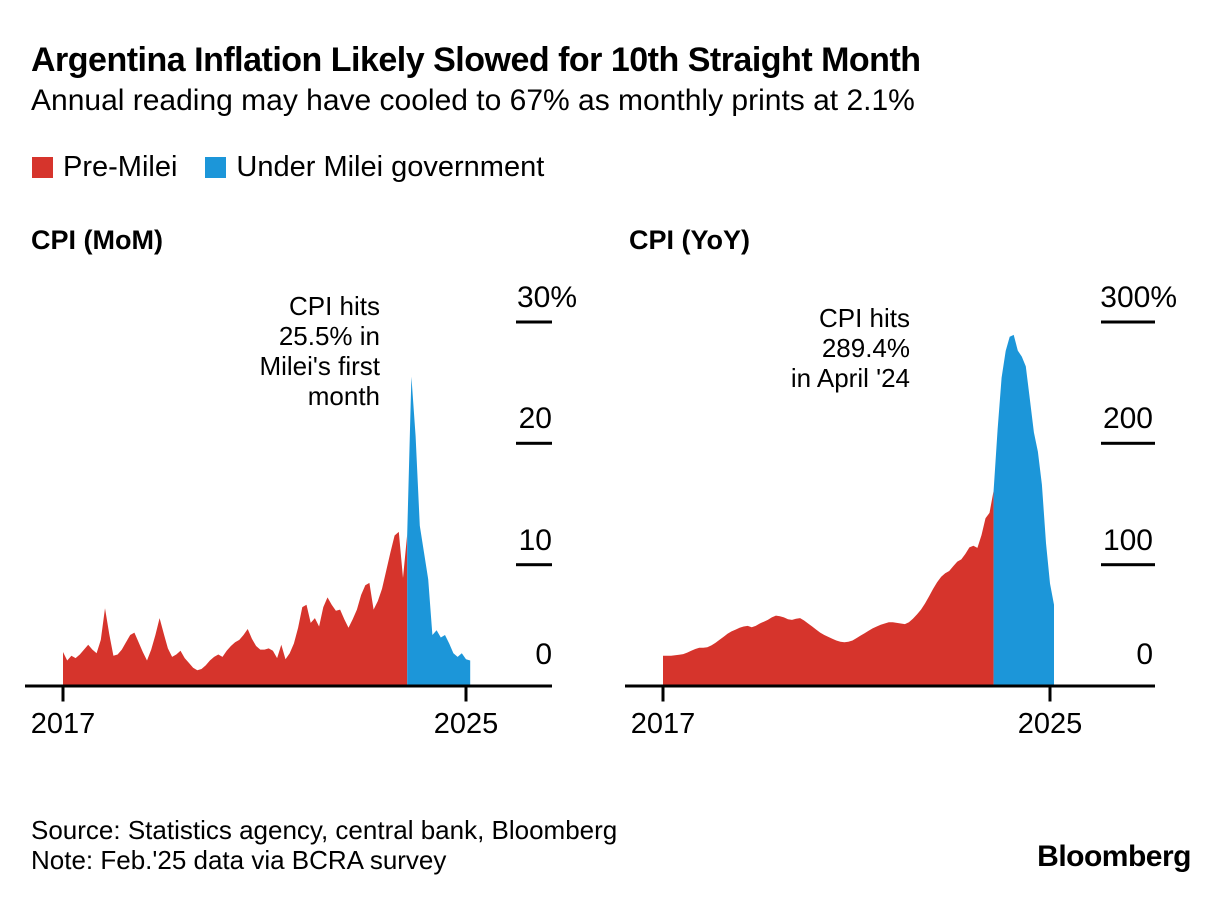  I want to click on yoy-xtick-mark-2017, so click(663, 694).